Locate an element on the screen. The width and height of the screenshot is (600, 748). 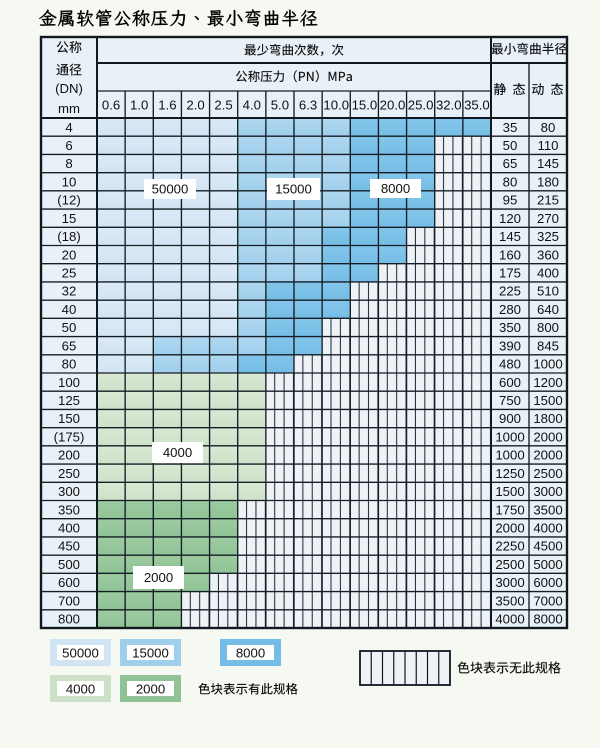
svg-text: 5000 is located at coordinates (547, 564).